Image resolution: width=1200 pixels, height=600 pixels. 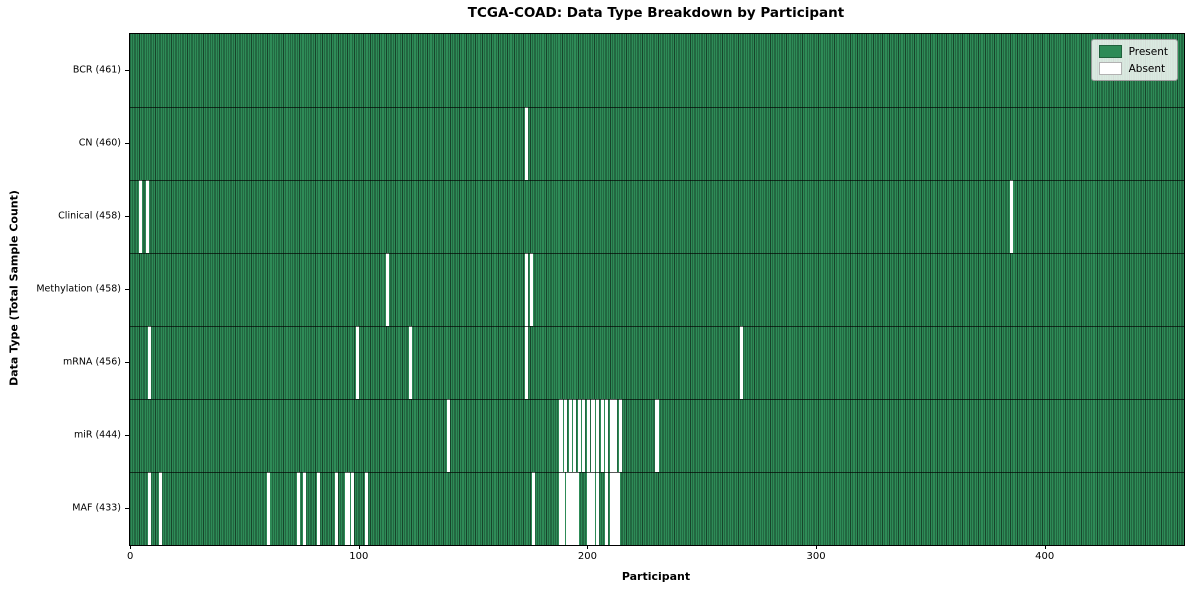 What do you see at coordinates (97, 434) in the screenshot?
I see `y-tick-label: miR (444)` at bounding box center [97, 434].